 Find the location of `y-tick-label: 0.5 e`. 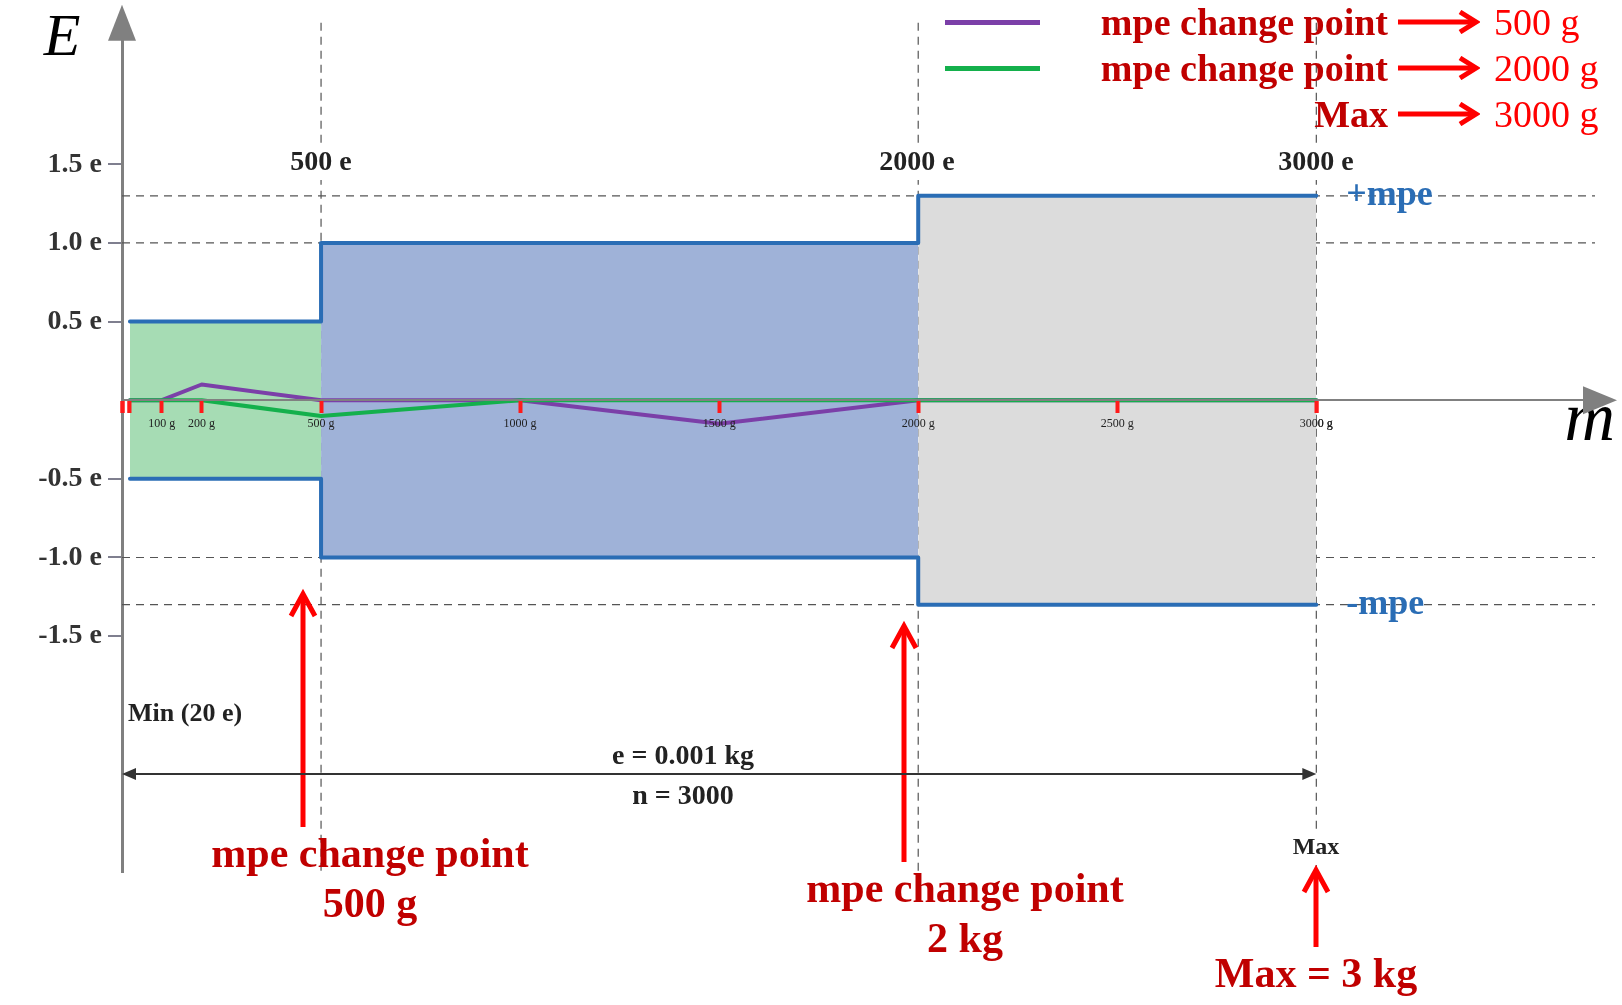

y-tick-label: 0.5 e is located at coordinates (74, 319).